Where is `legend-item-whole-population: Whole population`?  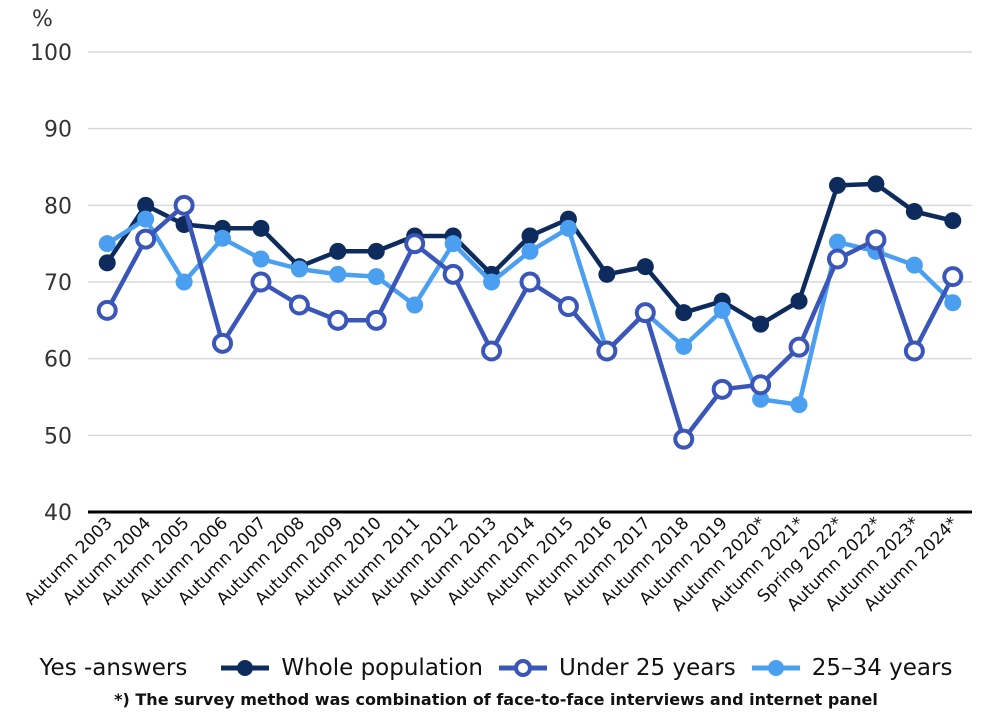
legend-item-whole-population: Whole population is located at coordinates (351, 668).